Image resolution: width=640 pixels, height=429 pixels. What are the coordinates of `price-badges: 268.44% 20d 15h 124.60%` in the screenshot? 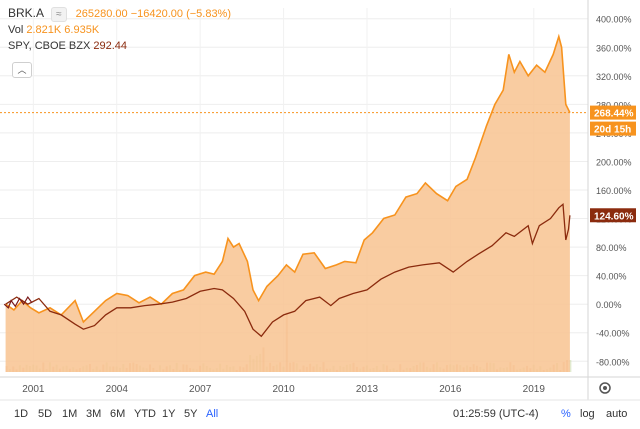 It's located at (613, 164).